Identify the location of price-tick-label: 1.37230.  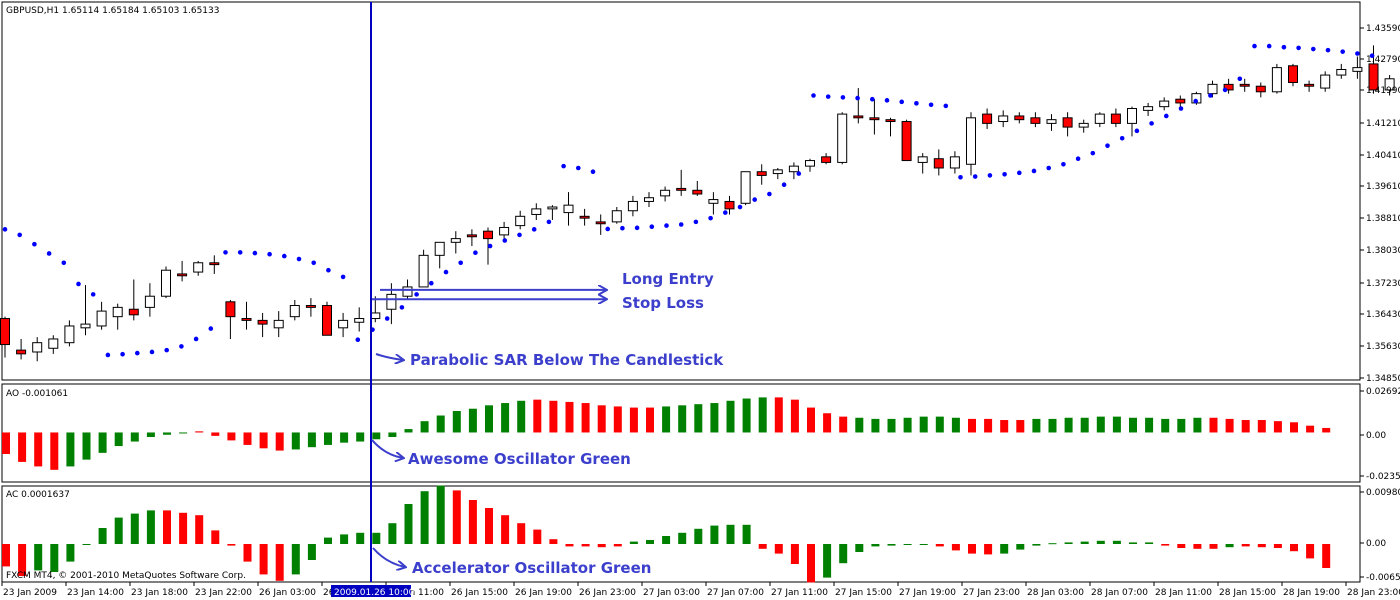
(1383, 284).